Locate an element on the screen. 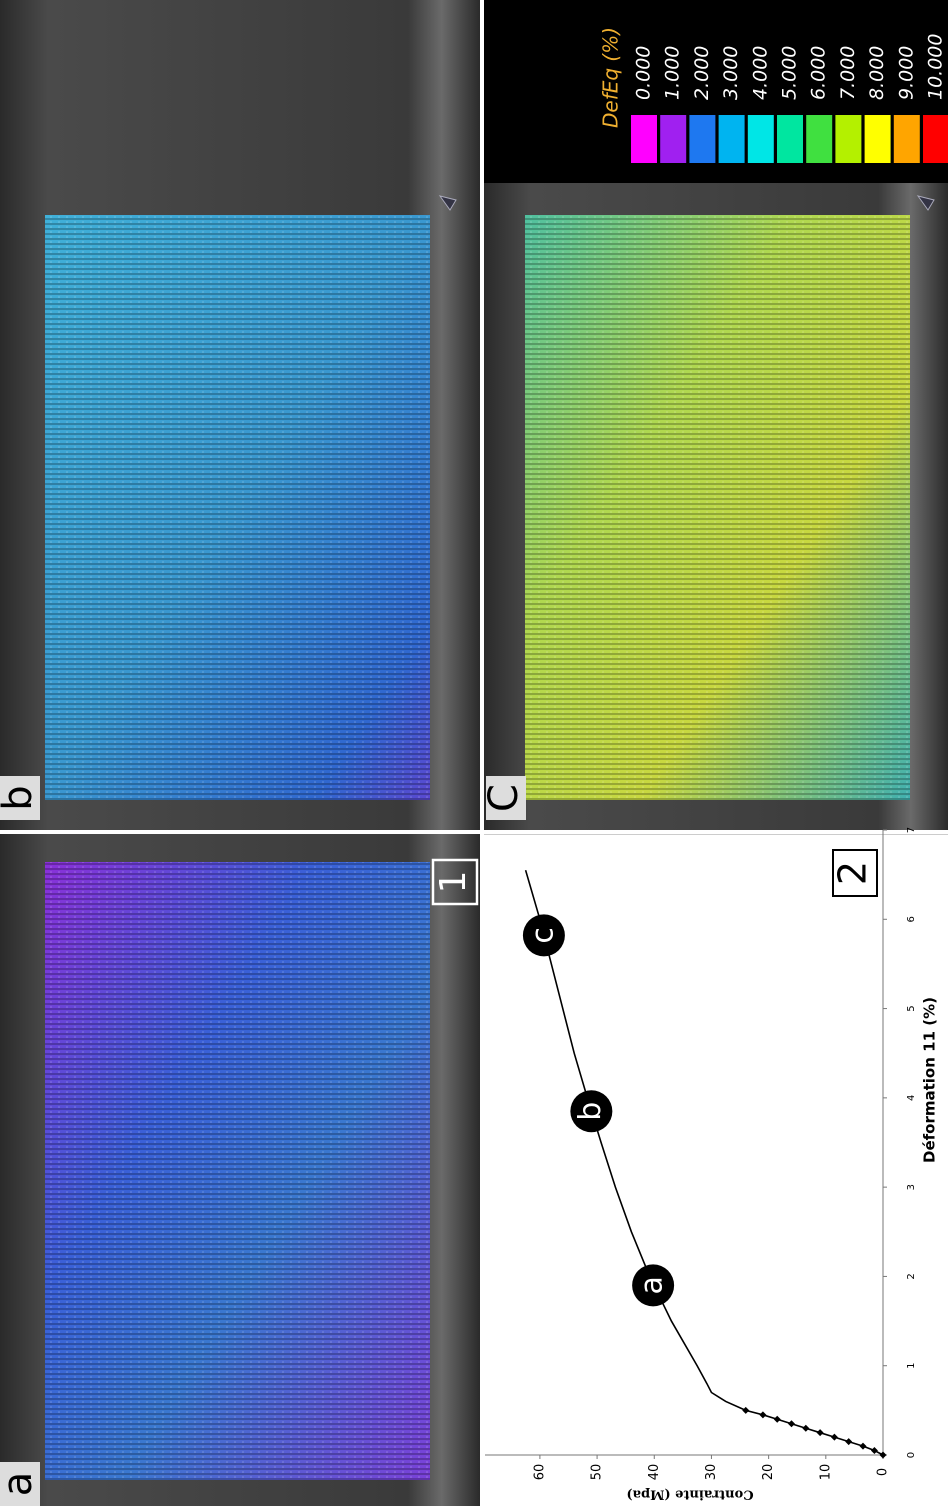  panel-label: C is located at coordinates (504, 798).